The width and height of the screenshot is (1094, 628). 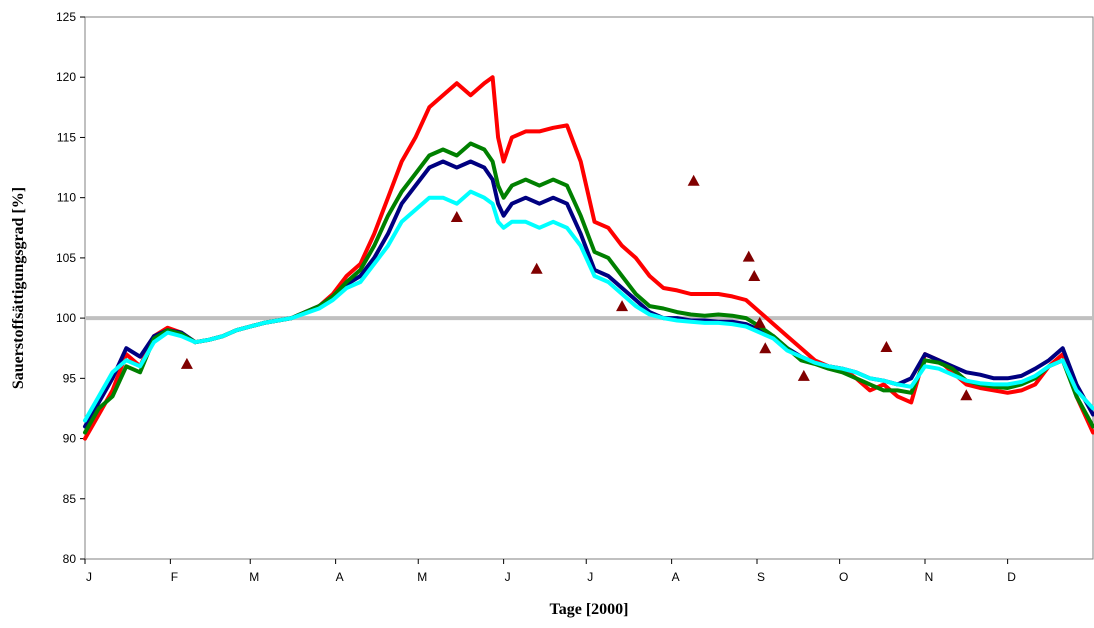 I want to click on y-tick-label: 80, so click(x=70, y=559).